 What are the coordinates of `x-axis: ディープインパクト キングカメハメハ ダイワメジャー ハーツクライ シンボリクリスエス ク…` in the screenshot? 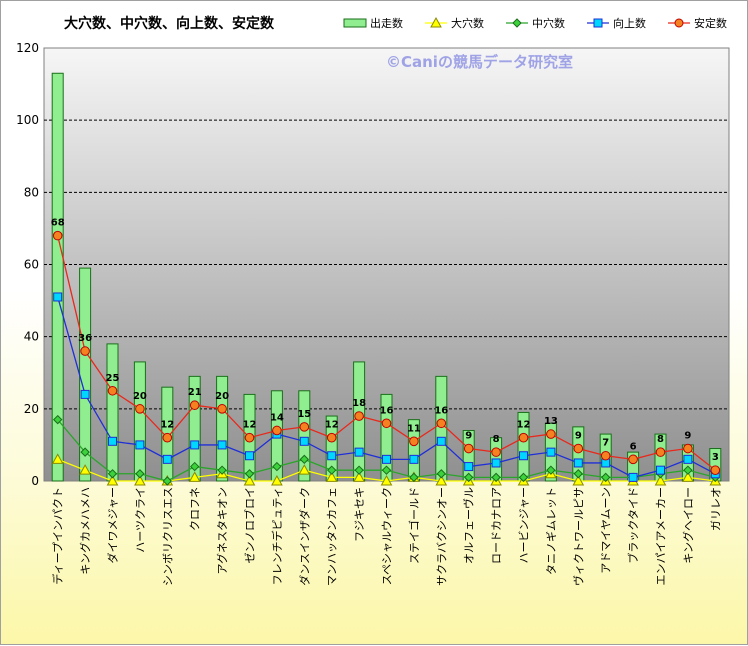 It's located at (387, 536).